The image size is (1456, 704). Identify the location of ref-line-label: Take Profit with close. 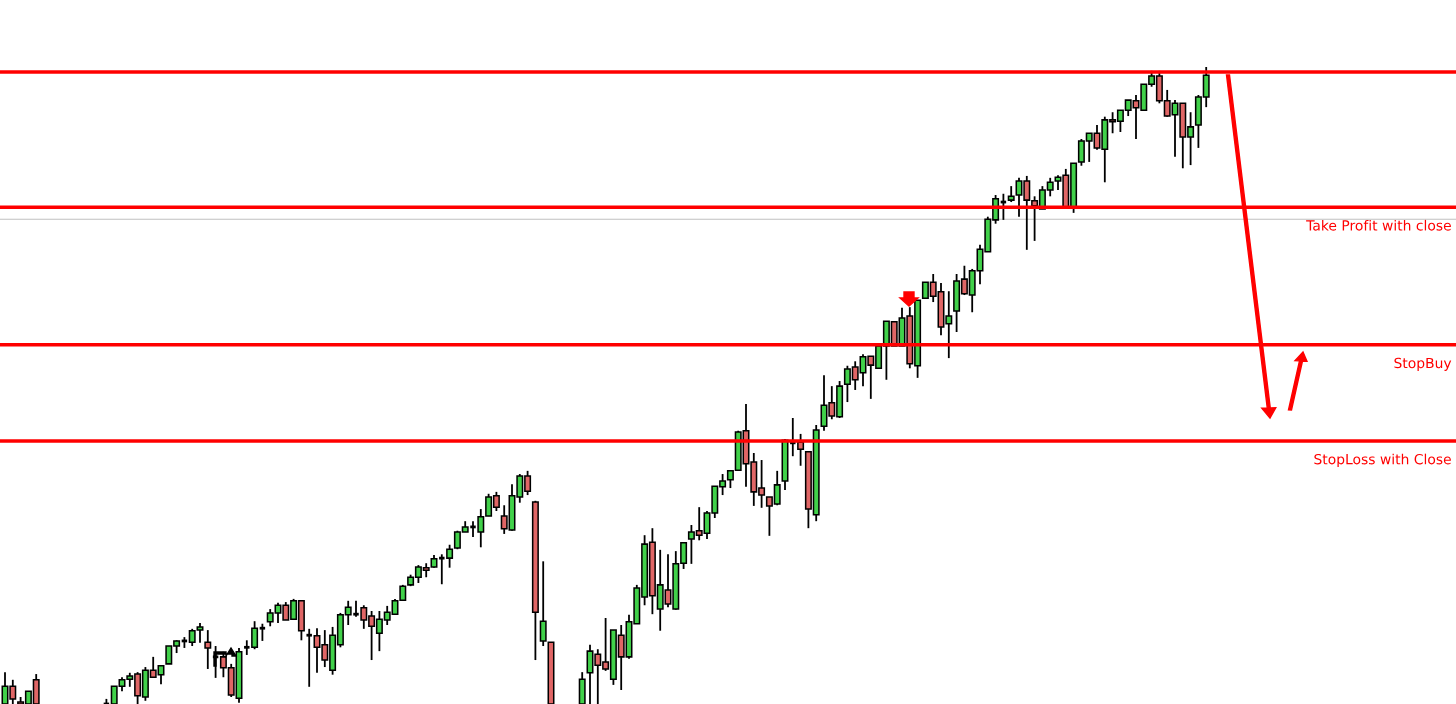
(1378, 225).